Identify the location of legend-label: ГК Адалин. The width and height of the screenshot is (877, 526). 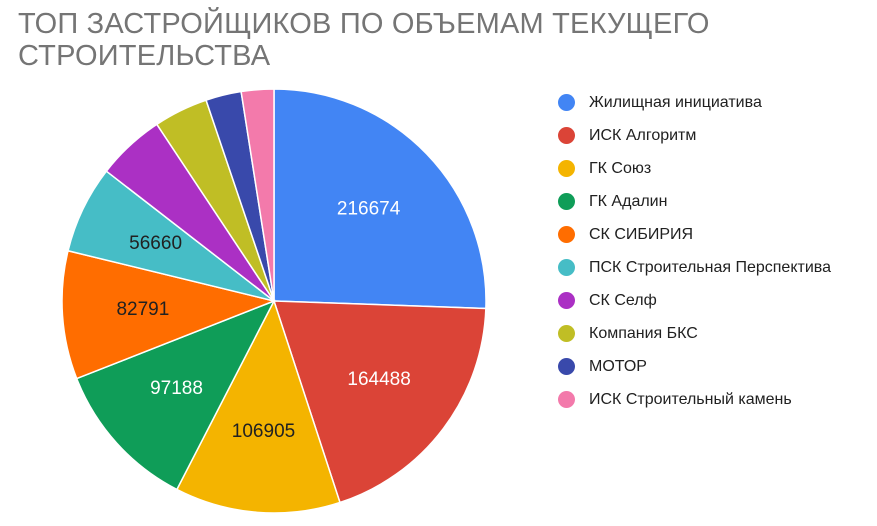
(628, 201).